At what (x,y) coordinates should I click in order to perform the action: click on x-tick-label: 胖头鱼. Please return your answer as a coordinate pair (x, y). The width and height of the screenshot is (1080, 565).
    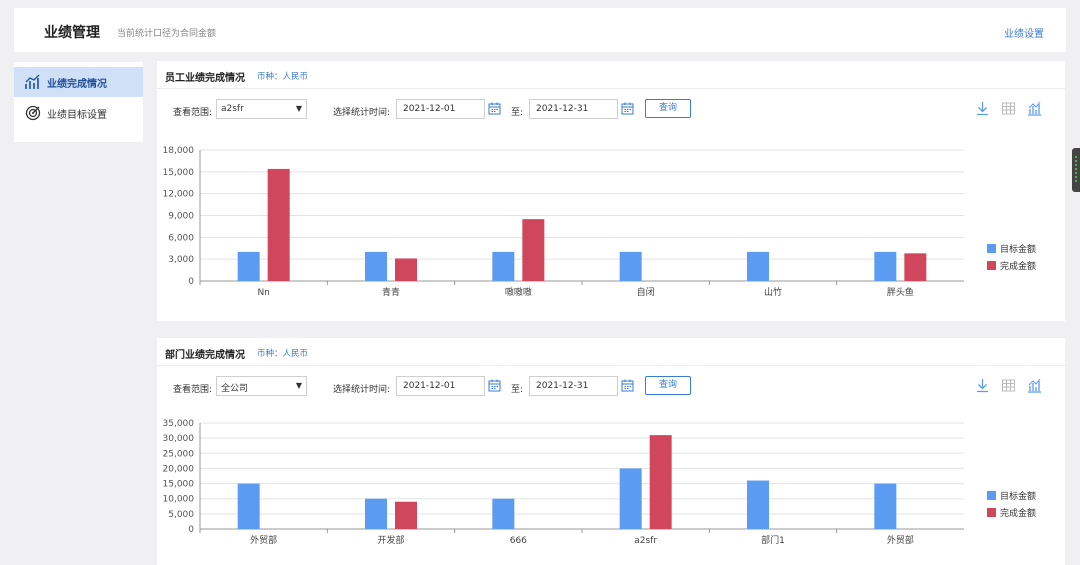
    Looking at the image, I should click on (900, 292).